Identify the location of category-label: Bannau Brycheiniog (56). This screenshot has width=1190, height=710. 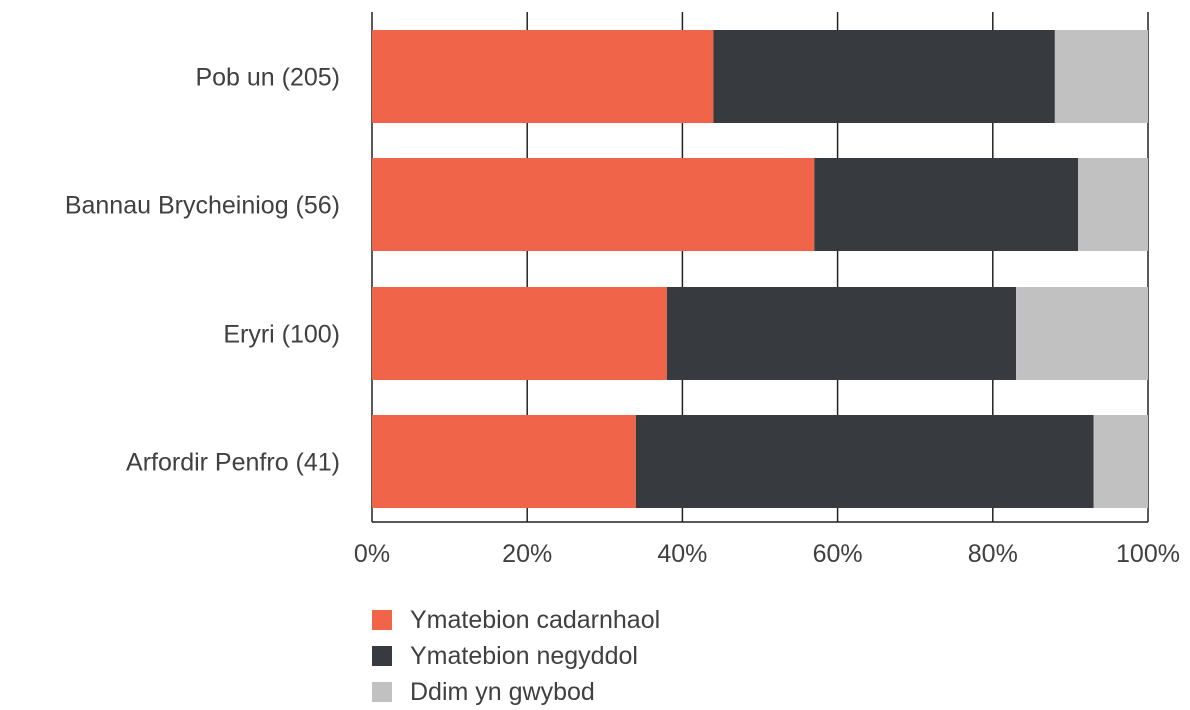
(202, 206).